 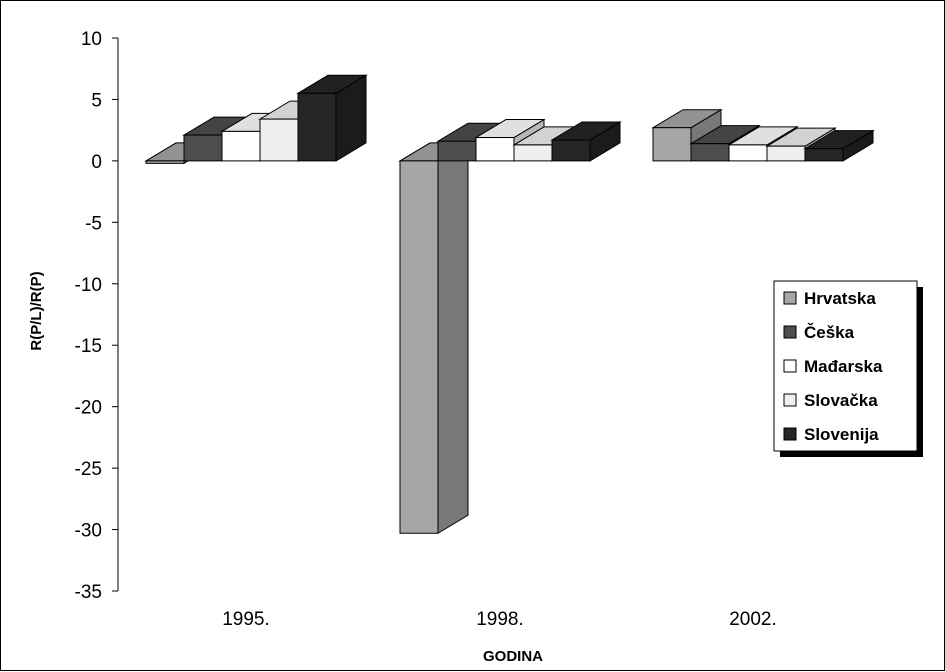 I want to click on x-tick-label: 2002., so click(x=753, y=619).